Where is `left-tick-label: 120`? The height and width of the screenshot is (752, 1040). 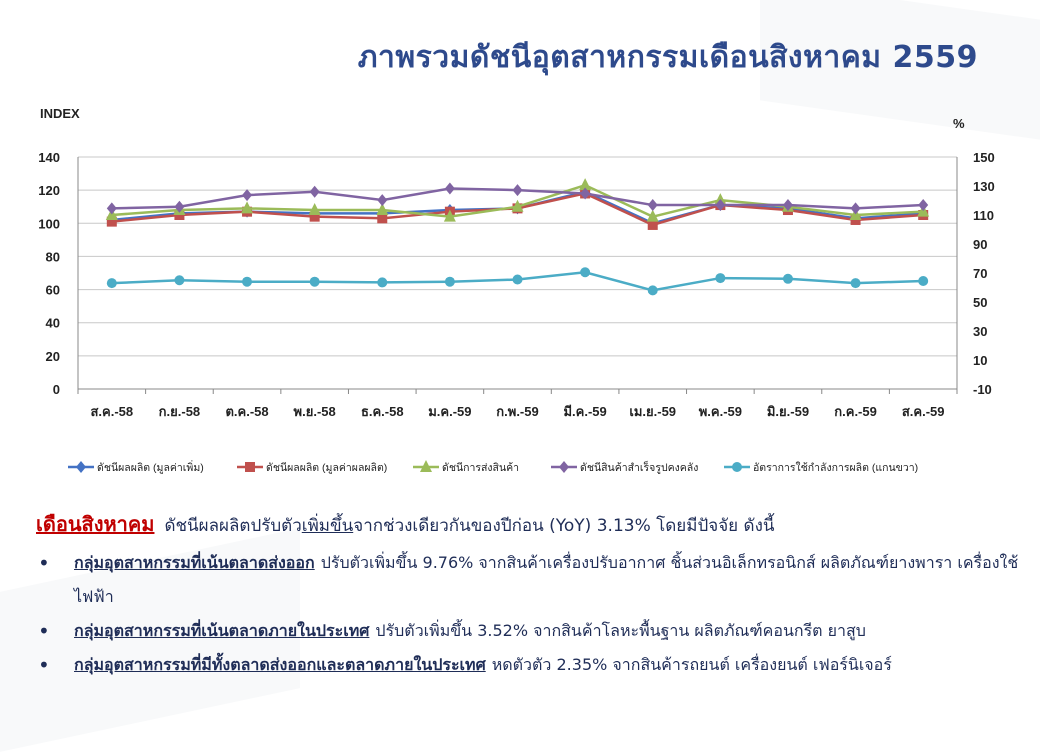
left-tick-label: 120 is located at coordinates (49, 190).